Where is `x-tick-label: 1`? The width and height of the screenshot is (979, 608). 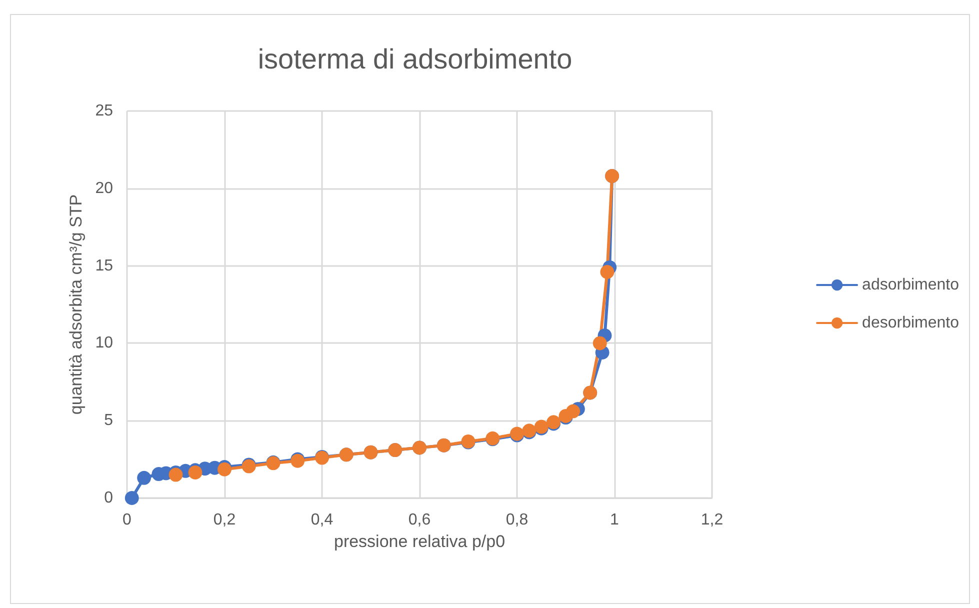
x-tick-label: 1 is located at coordinates (615, 520).